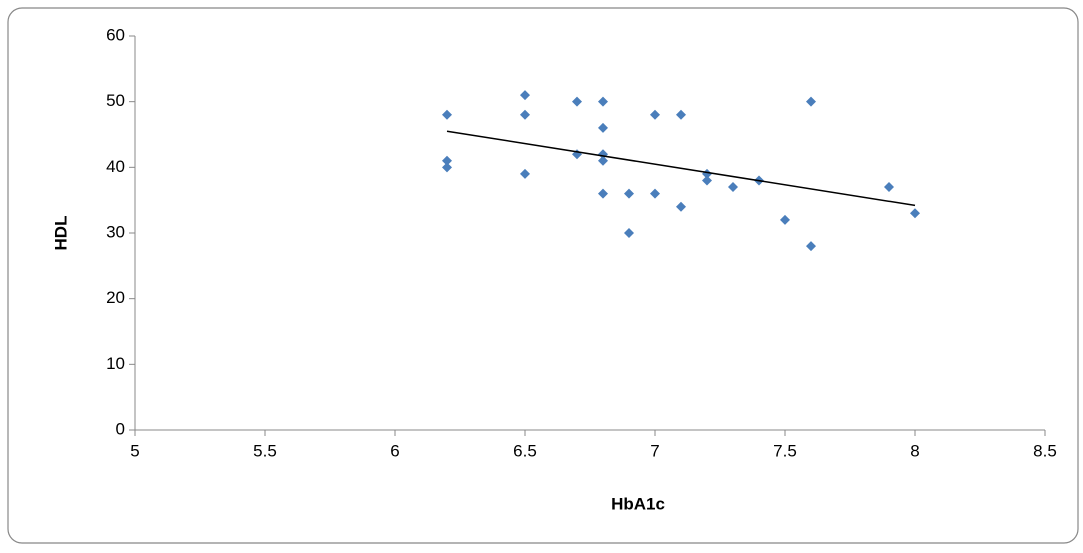 Image resolution: width=1083 pixels, height=553 pixels. I want to click on y-tick-label: 60, so click(115, 34).